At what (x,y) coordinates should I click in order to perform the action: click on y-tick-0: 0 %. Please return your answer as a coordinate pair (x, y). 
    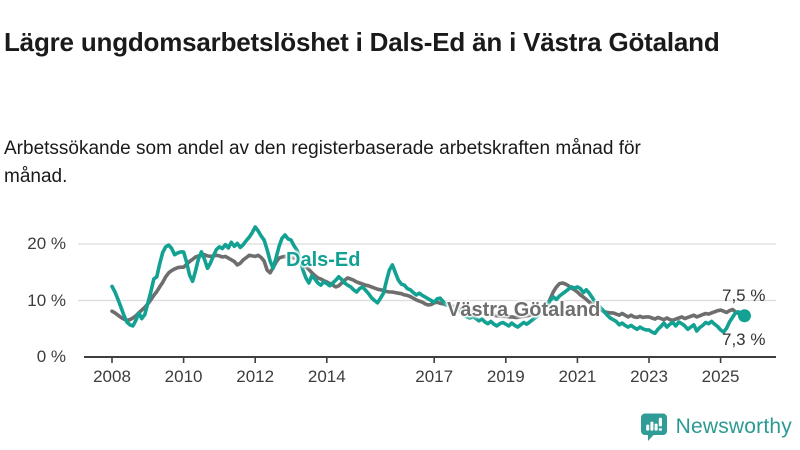
    Looking at the image, I should click on (51, 356).